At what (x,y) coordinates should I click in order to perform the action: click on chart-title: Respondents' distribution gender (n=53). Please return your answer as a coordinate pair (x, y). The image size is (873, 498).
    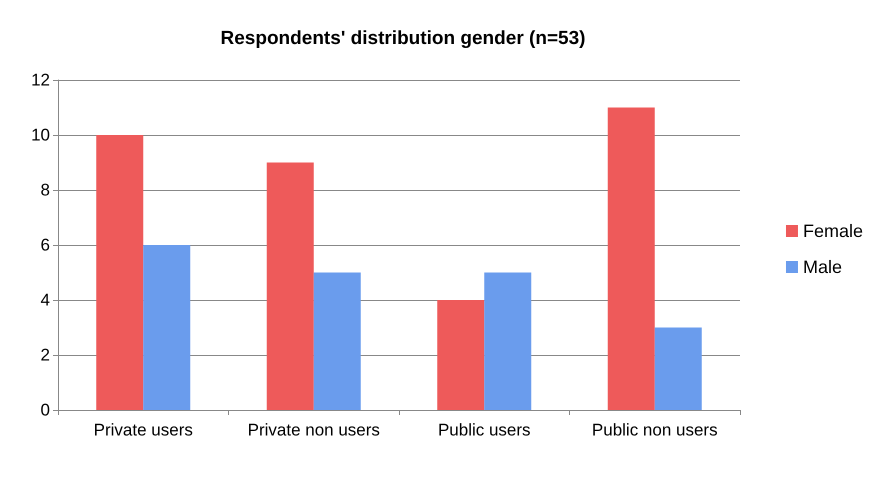
    Looking at the image, I should click on (403, 38).